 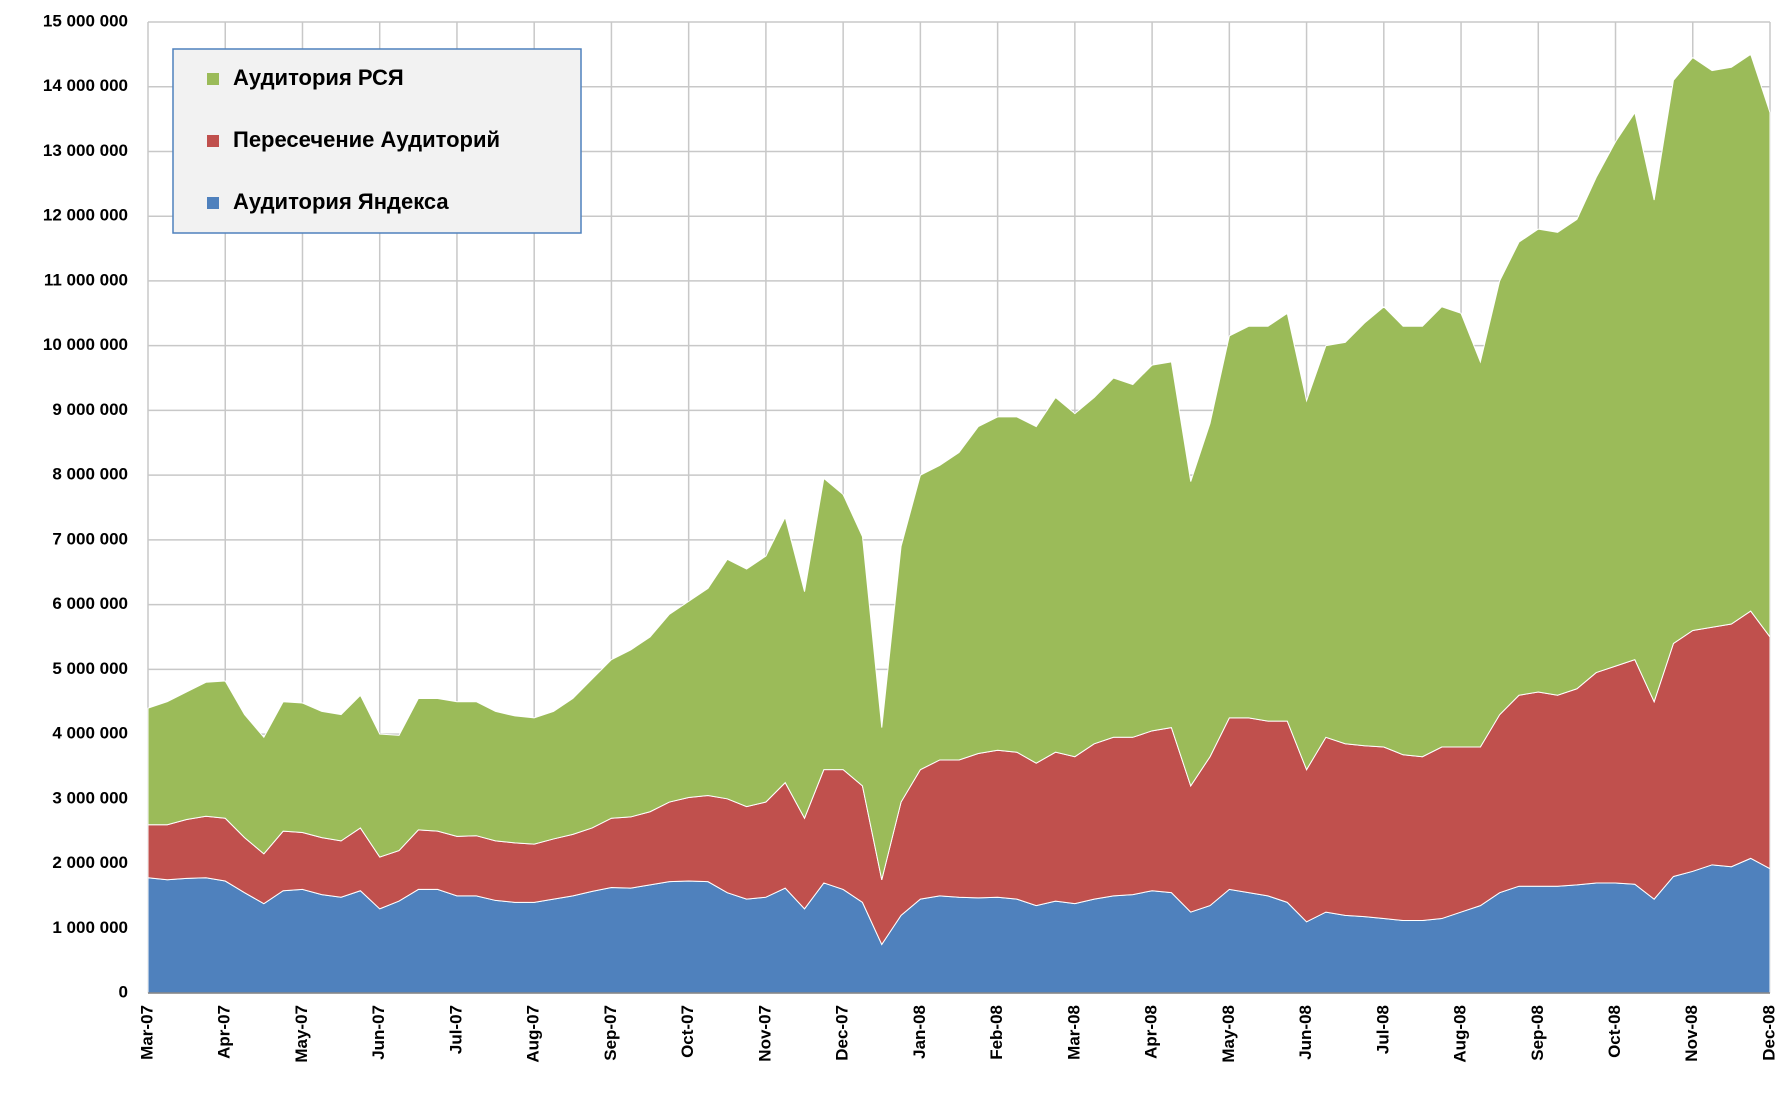 What do you see at coordinates (301, 1034) in the screenshot?
I see `x-tick-label: May-07` at bounding box center [301, 1034].